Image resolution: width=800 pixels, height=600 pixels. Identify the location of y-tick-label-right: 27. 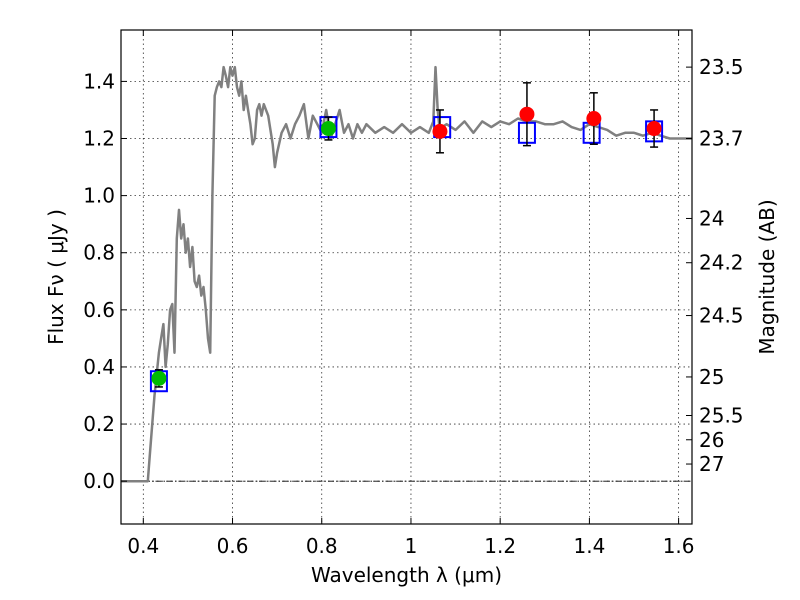
(711, 464).